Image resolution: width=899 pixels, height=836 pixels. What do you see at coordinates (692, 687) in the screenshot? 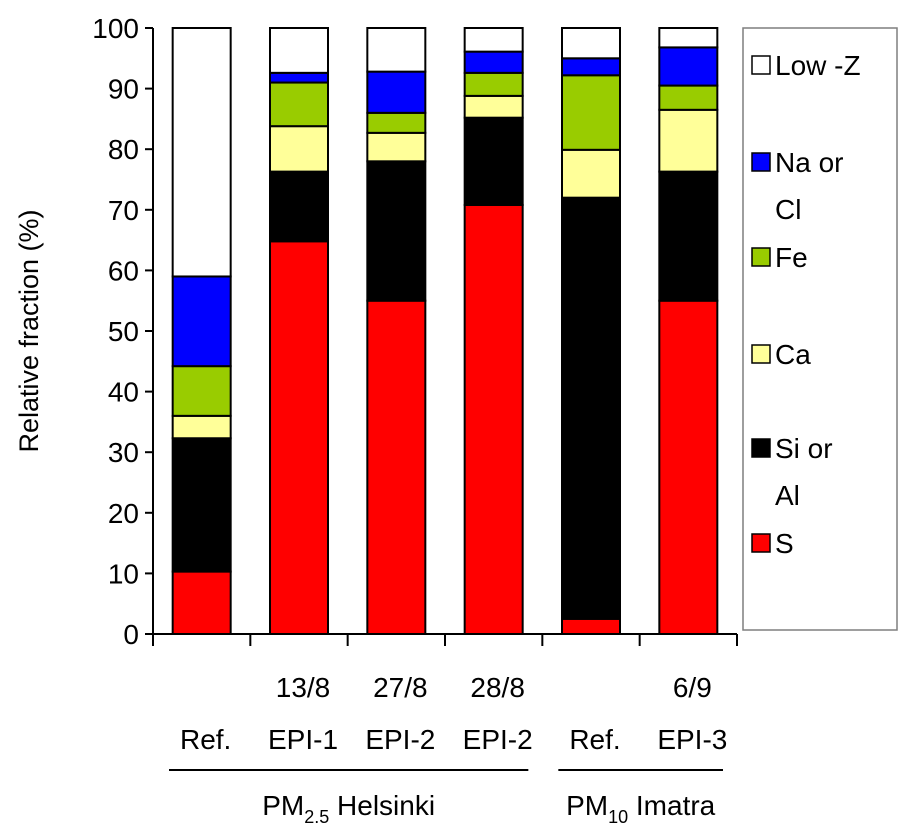
I see `x-tick-date-label: 6/9` at bounding box center [692, 687].